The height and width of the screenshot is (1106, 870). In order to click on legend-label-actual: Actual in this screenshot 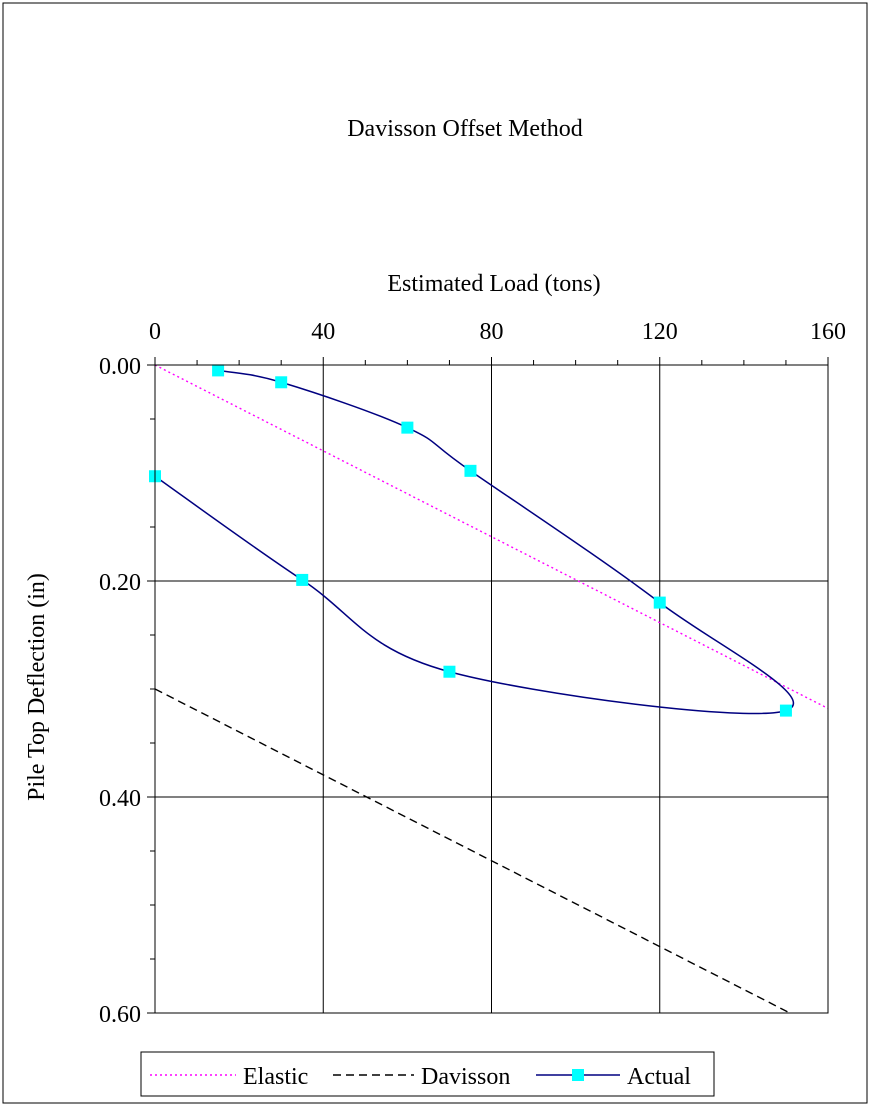, I will do `click(659, 1077)`.